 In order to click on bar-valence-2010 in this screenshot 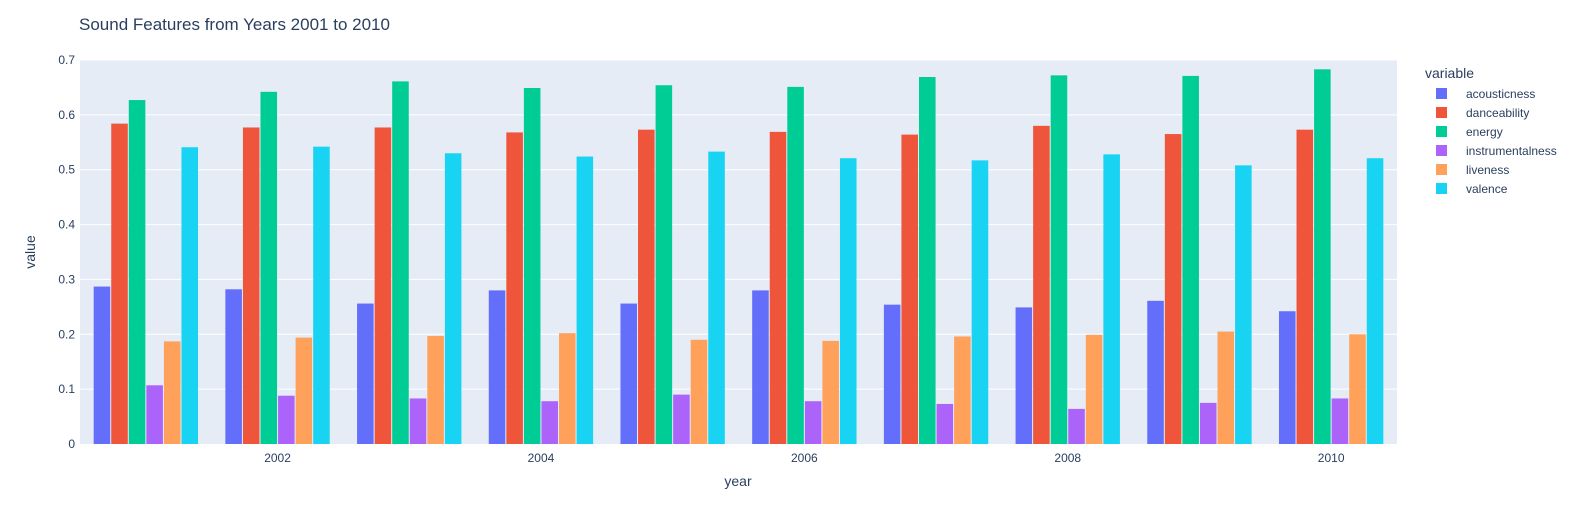, I will do `click(1375, 301)`.